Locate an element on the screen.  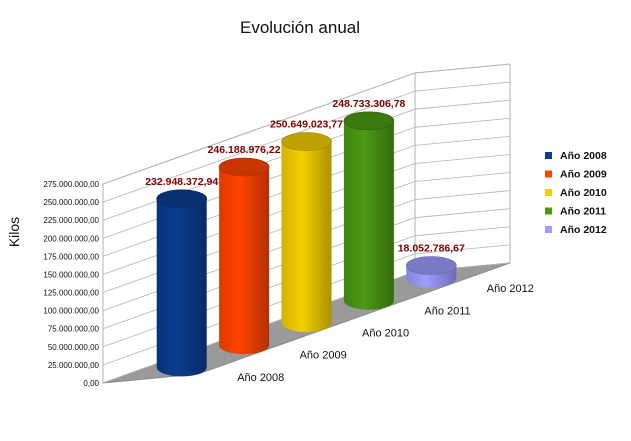
legend-item: Año 2012 is located at coordinates (576, 230).